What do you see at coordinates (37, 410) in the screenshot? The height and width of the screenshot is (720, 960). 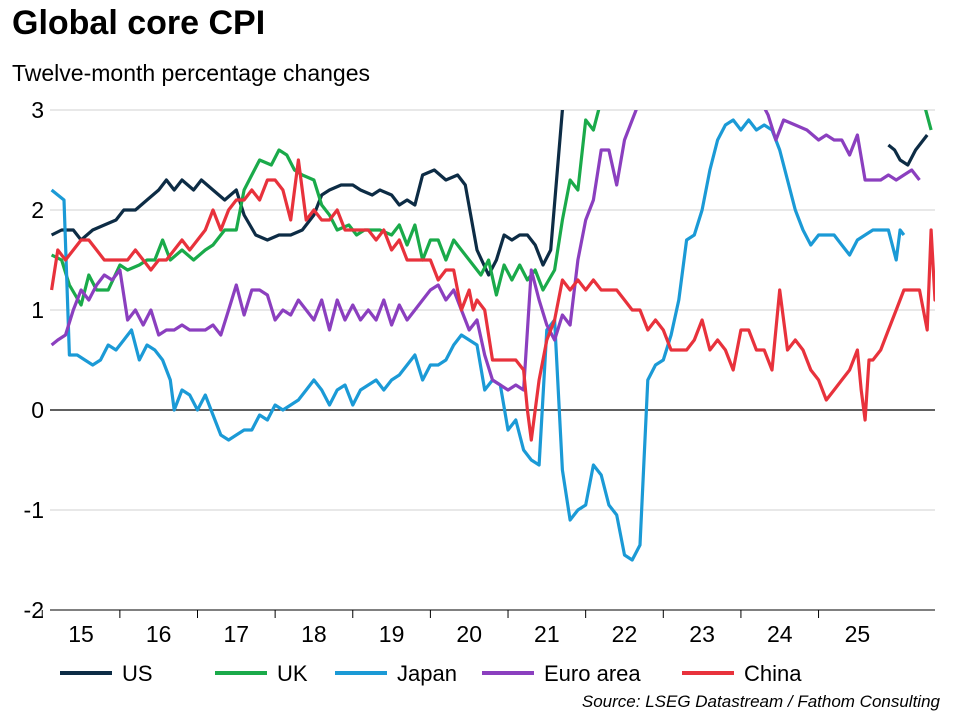 I see `y-tick-label: 0` at bounding box center [37, 410].